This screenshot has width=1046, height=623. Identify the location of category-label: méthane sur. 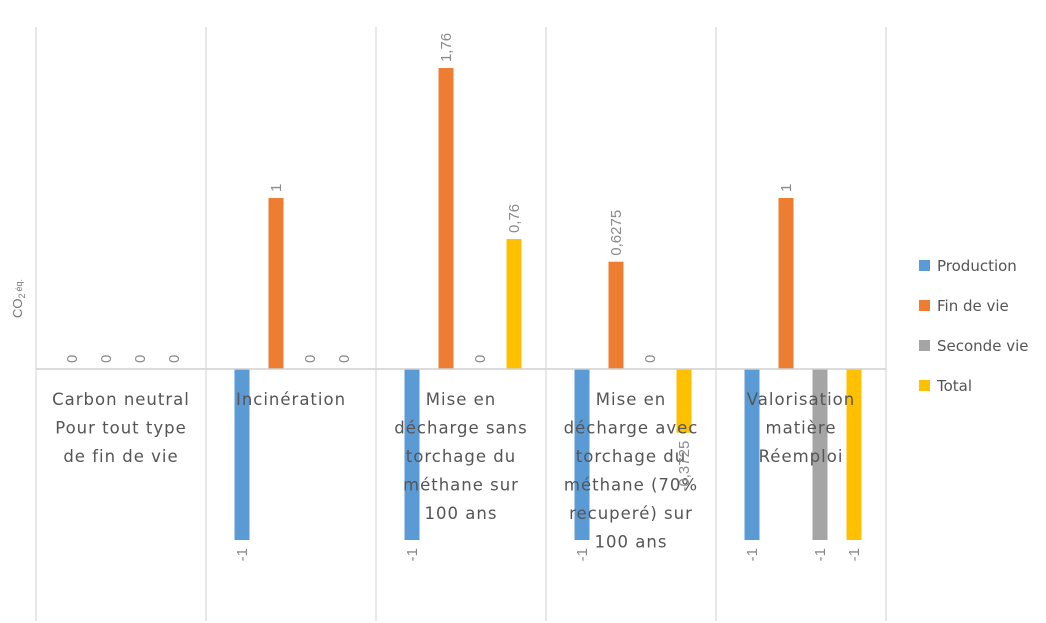
(461, 485).